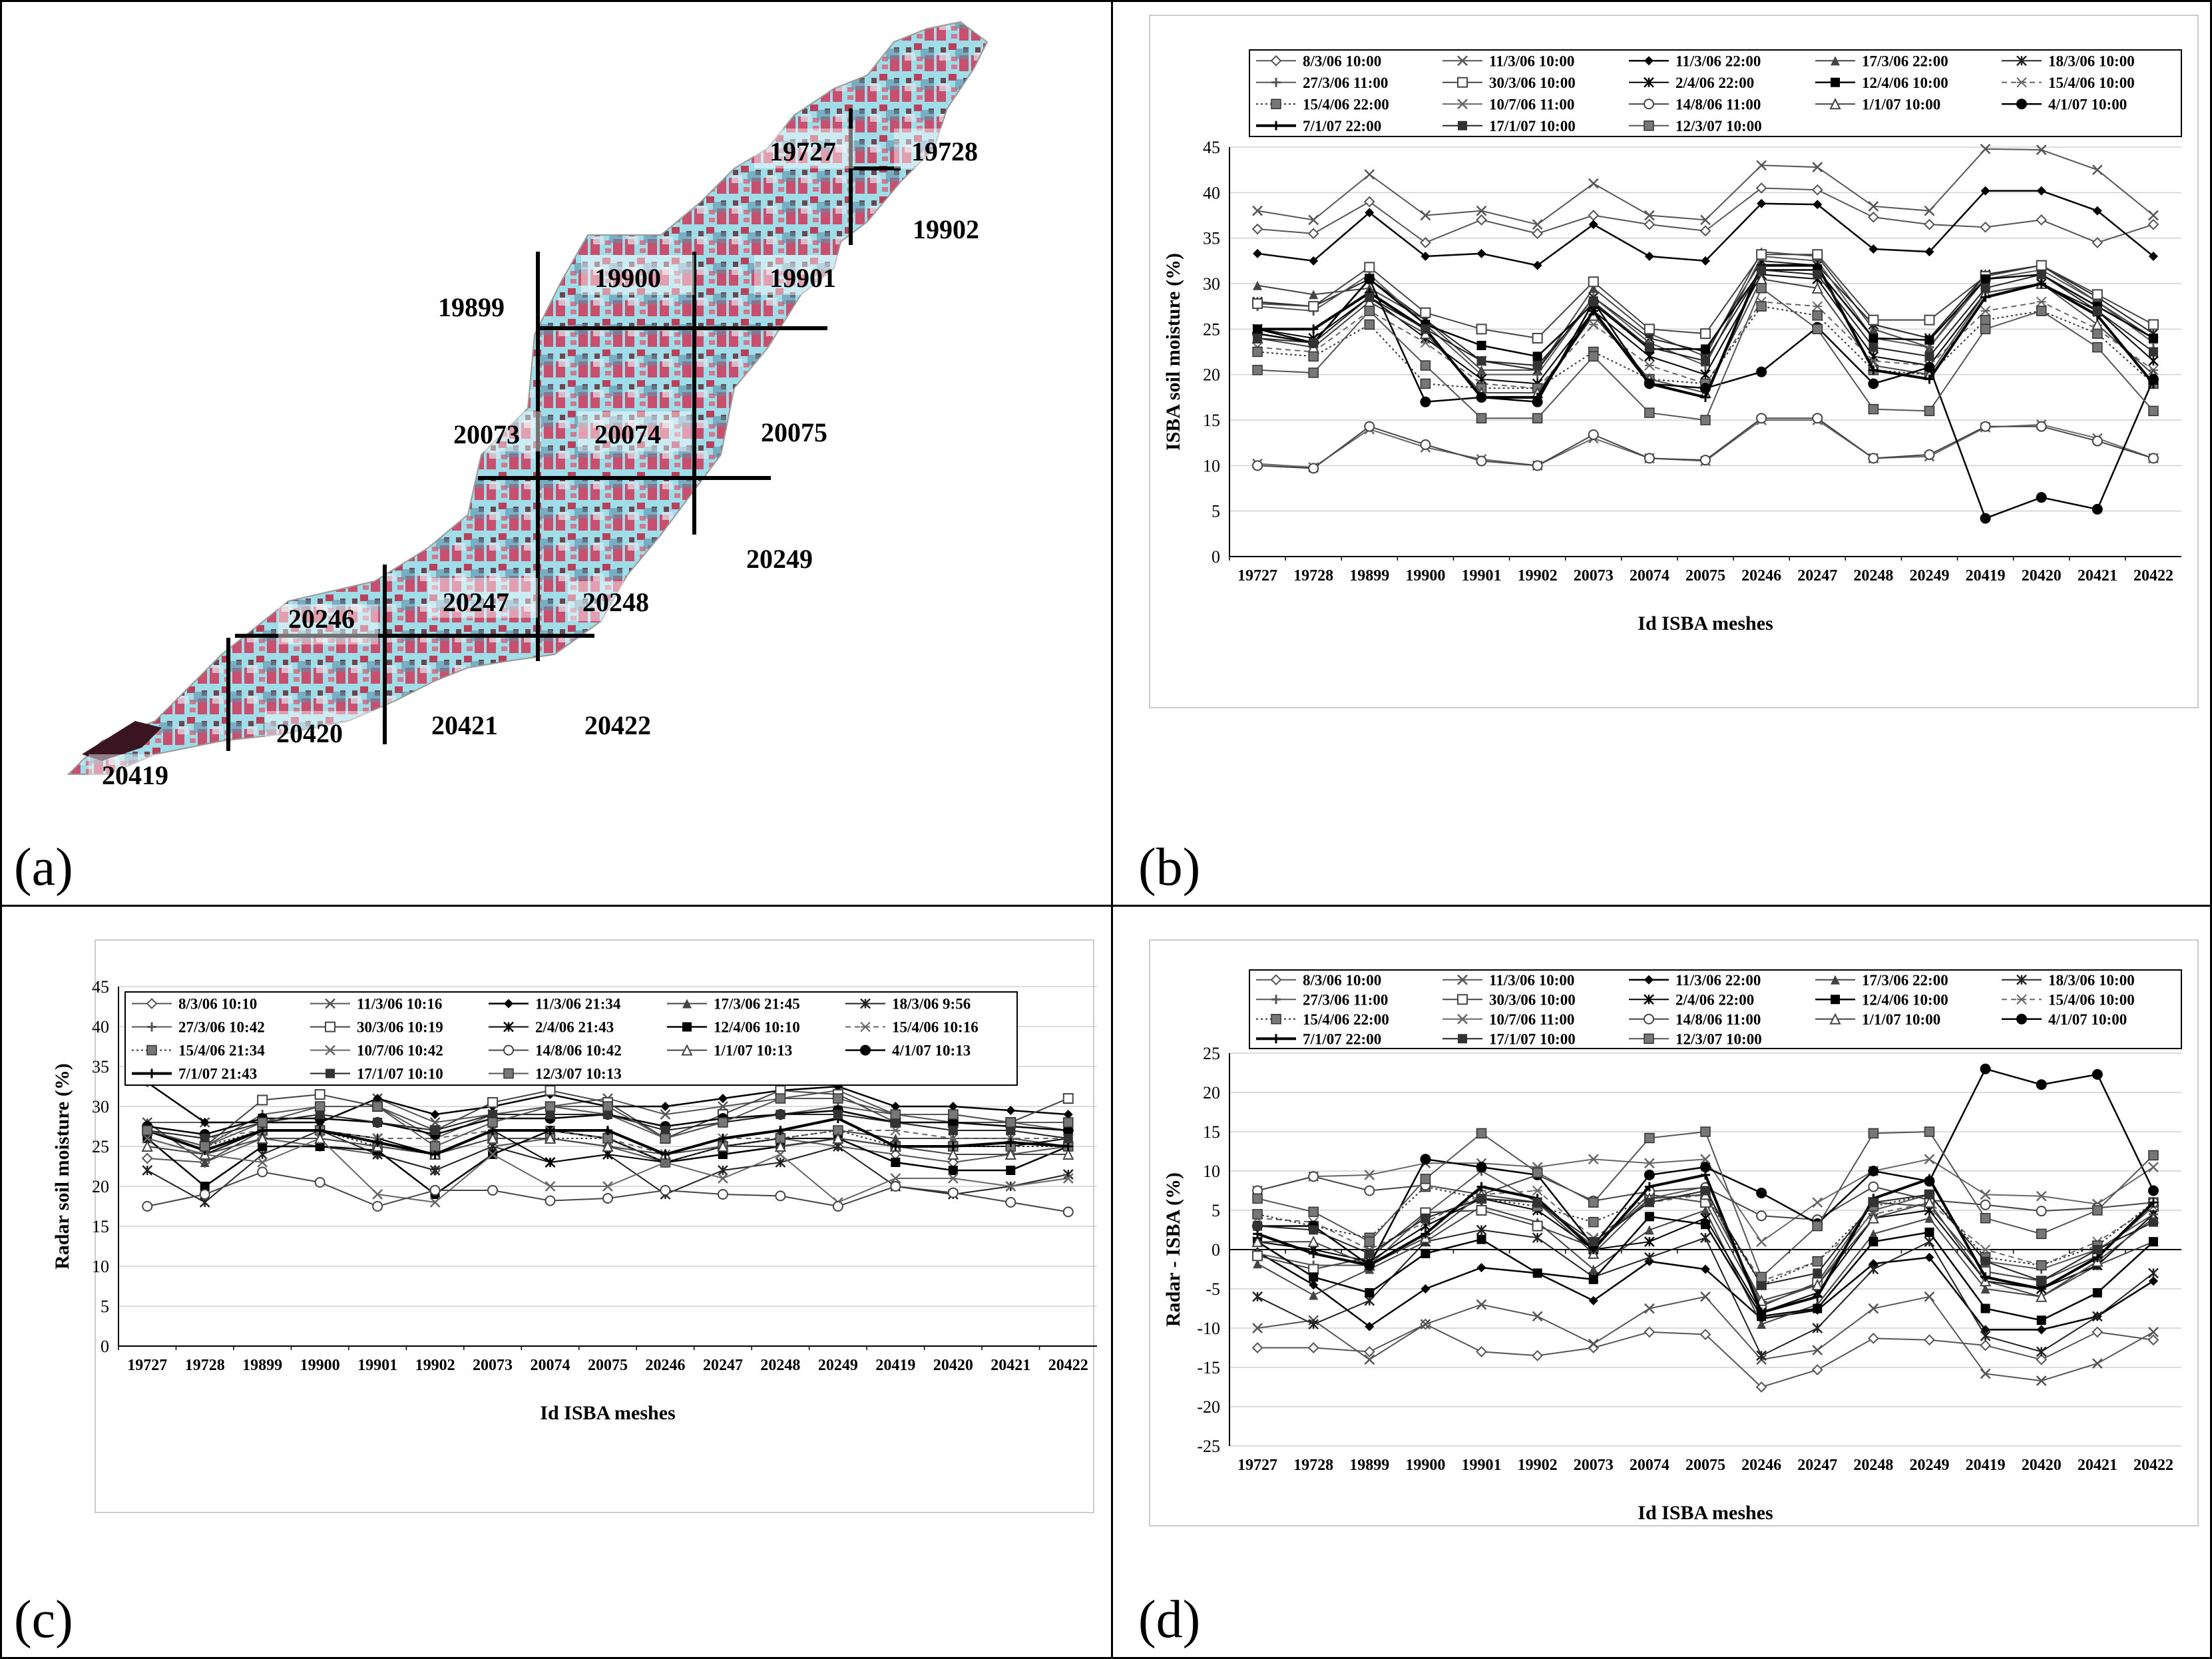 The width and height of the screenshot is (2212, 1659). I want to click on x-tick-label: 20249, so click(838, 1365).